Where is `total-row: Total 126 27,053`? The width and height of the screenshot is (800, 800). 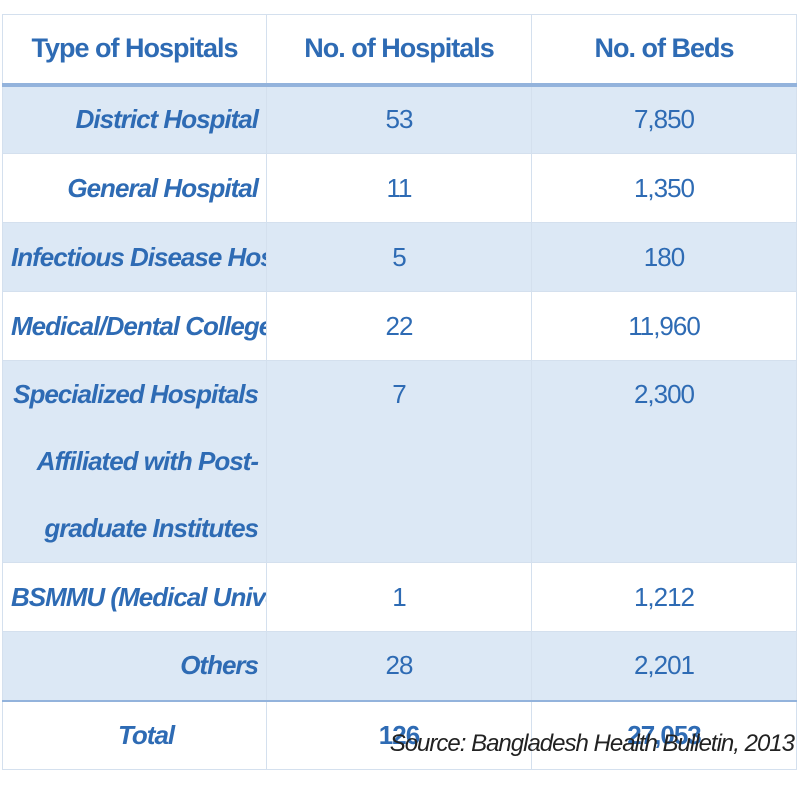
total-row: Total 126 27,053 is located at coordinates (399, 734).